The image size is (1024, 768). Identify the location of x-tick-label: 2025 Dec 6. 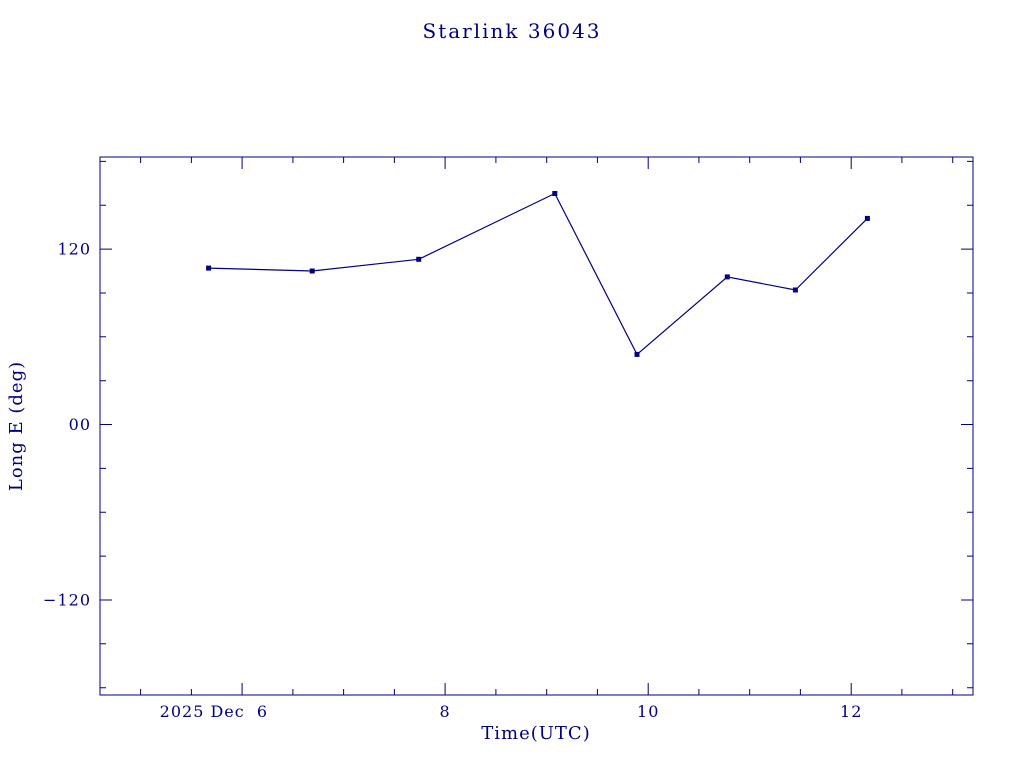
(214, 711).